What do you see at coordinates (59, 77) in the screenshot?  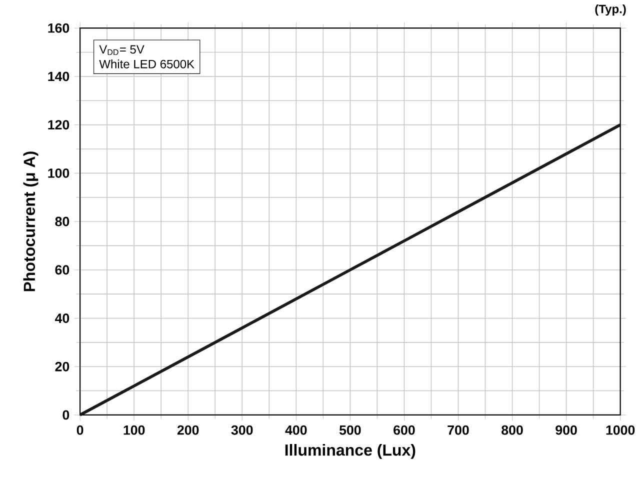 I see `y-tick-label: 140` at bounding box center [59, 77].